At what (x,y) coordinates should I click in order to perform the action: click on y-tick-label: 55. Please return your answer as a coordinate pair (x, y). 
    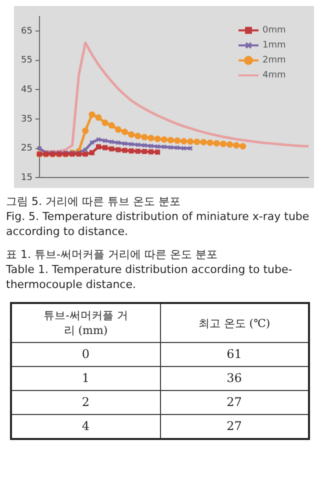
    Looking at the image, I should click on (26, 61).